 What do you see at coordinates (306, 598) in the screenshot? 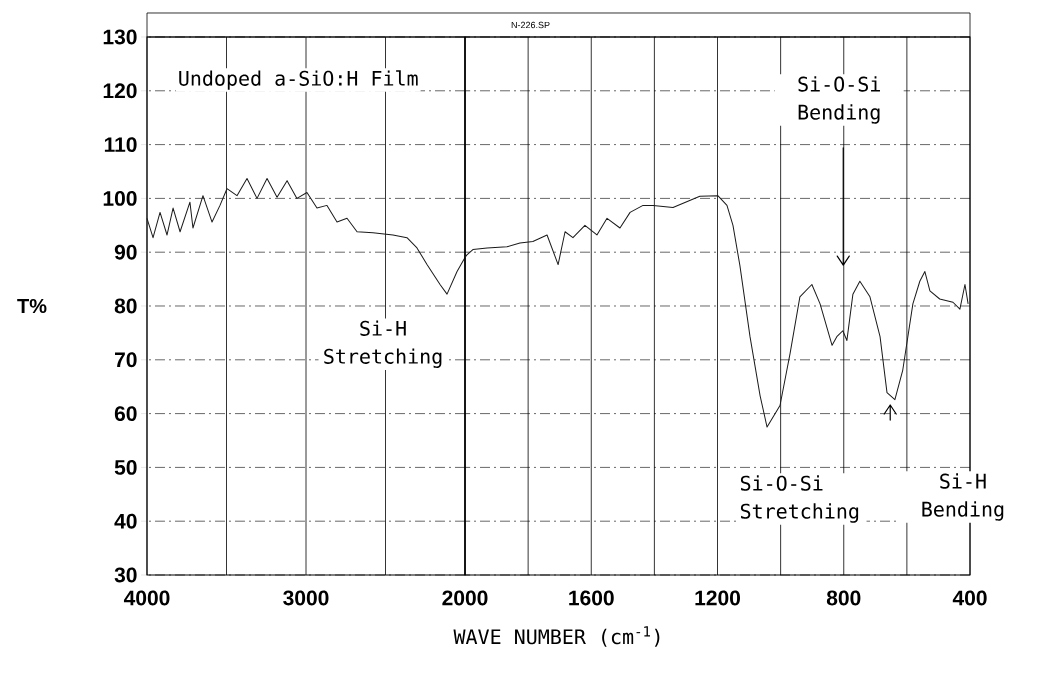
I see `x-tick-label: 3000` at bounding box center [306, 598].